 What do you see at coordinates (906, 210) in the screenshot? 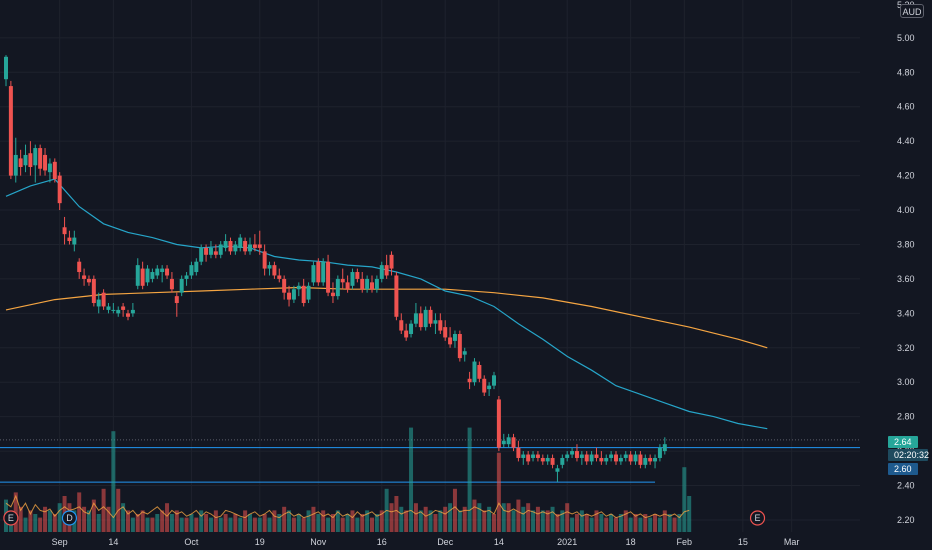
I see `y-tick-label: 4.00` at bounding box center [906, 210].